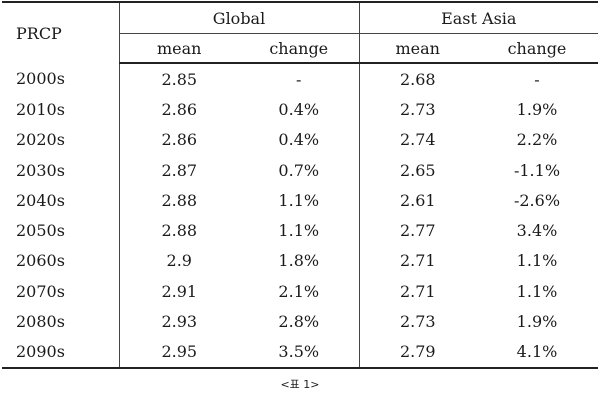 This screenshot has height=400, width=600. What do you see at coordinates (478, 17) in the screenshot?
I see `group-header-east-asia: East Asia` at bounding box center [478, 17].